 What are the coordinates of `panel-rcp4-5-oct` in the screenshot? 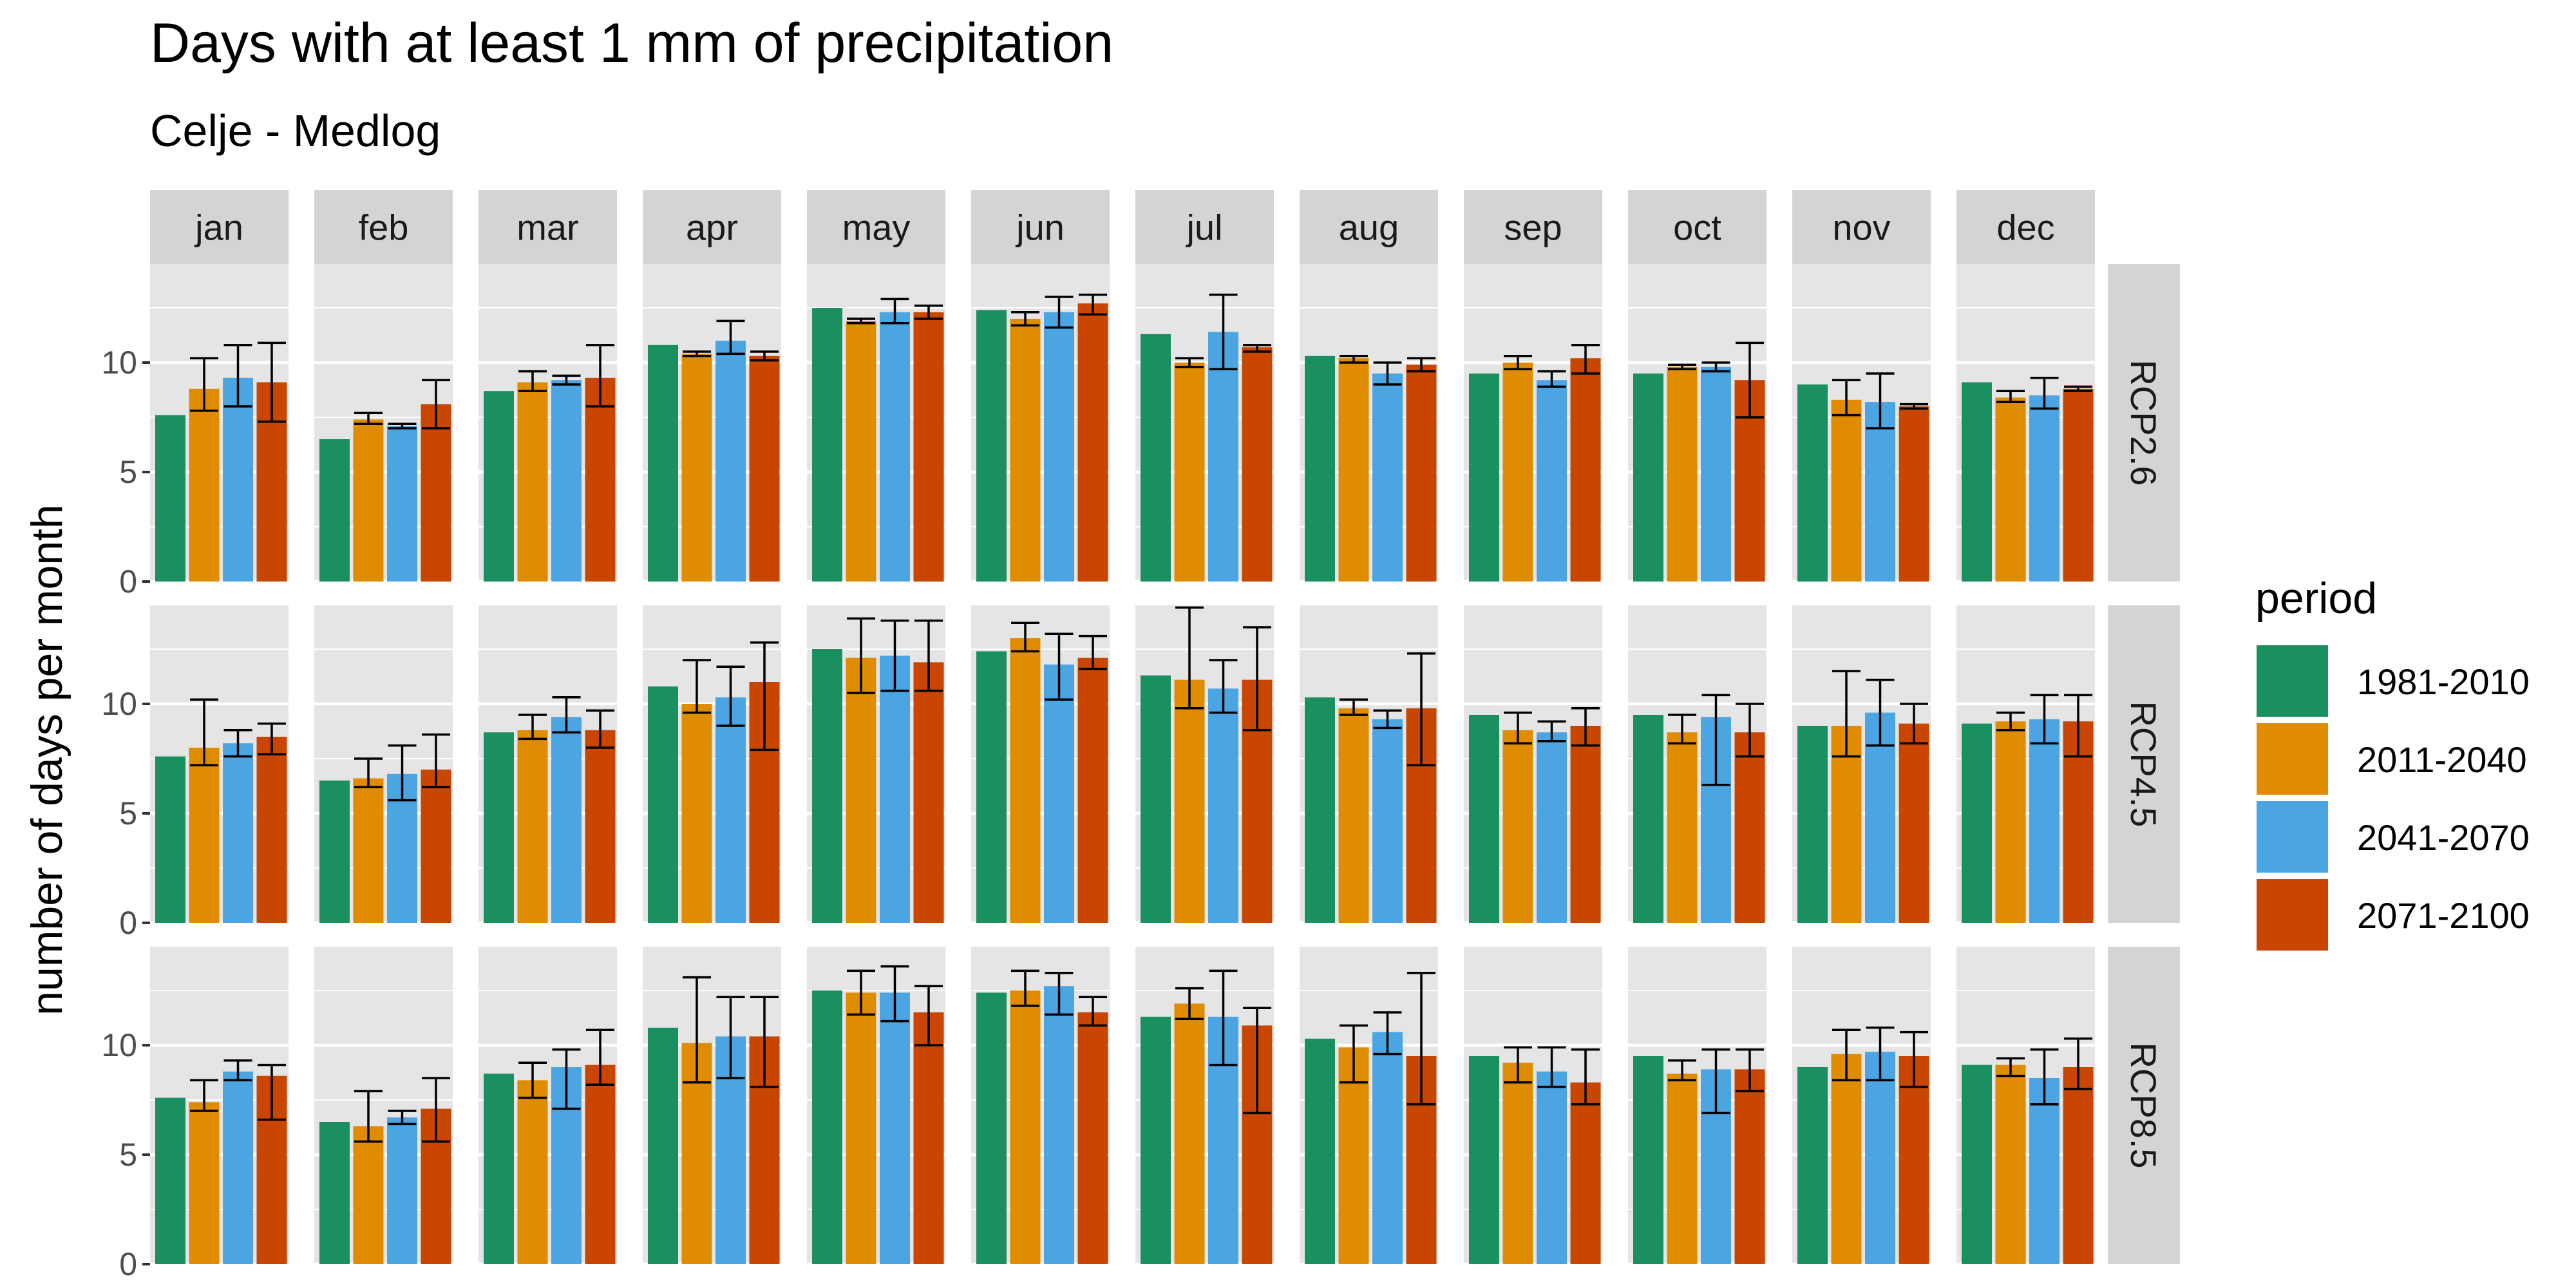 It's located at (1697, 765).